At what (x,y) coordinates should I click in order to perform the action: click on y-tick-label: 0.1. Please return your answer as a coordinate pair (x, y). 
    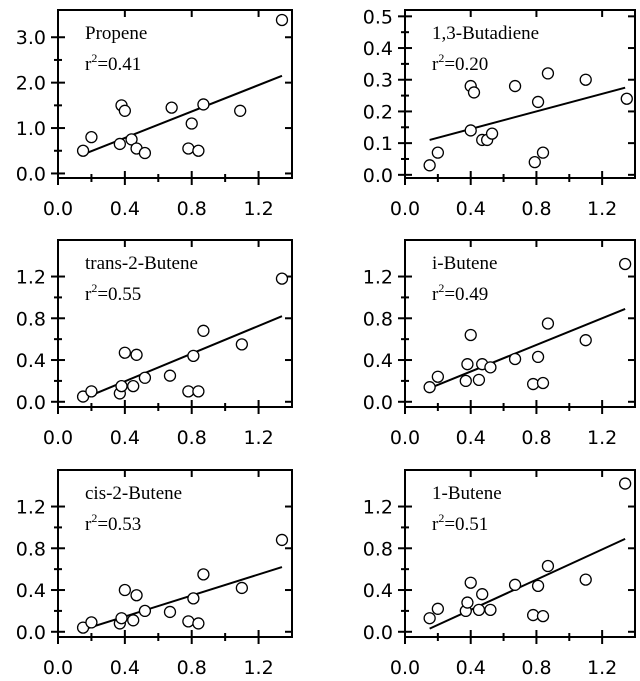
    Looking at the image, I should click on (378, 144).